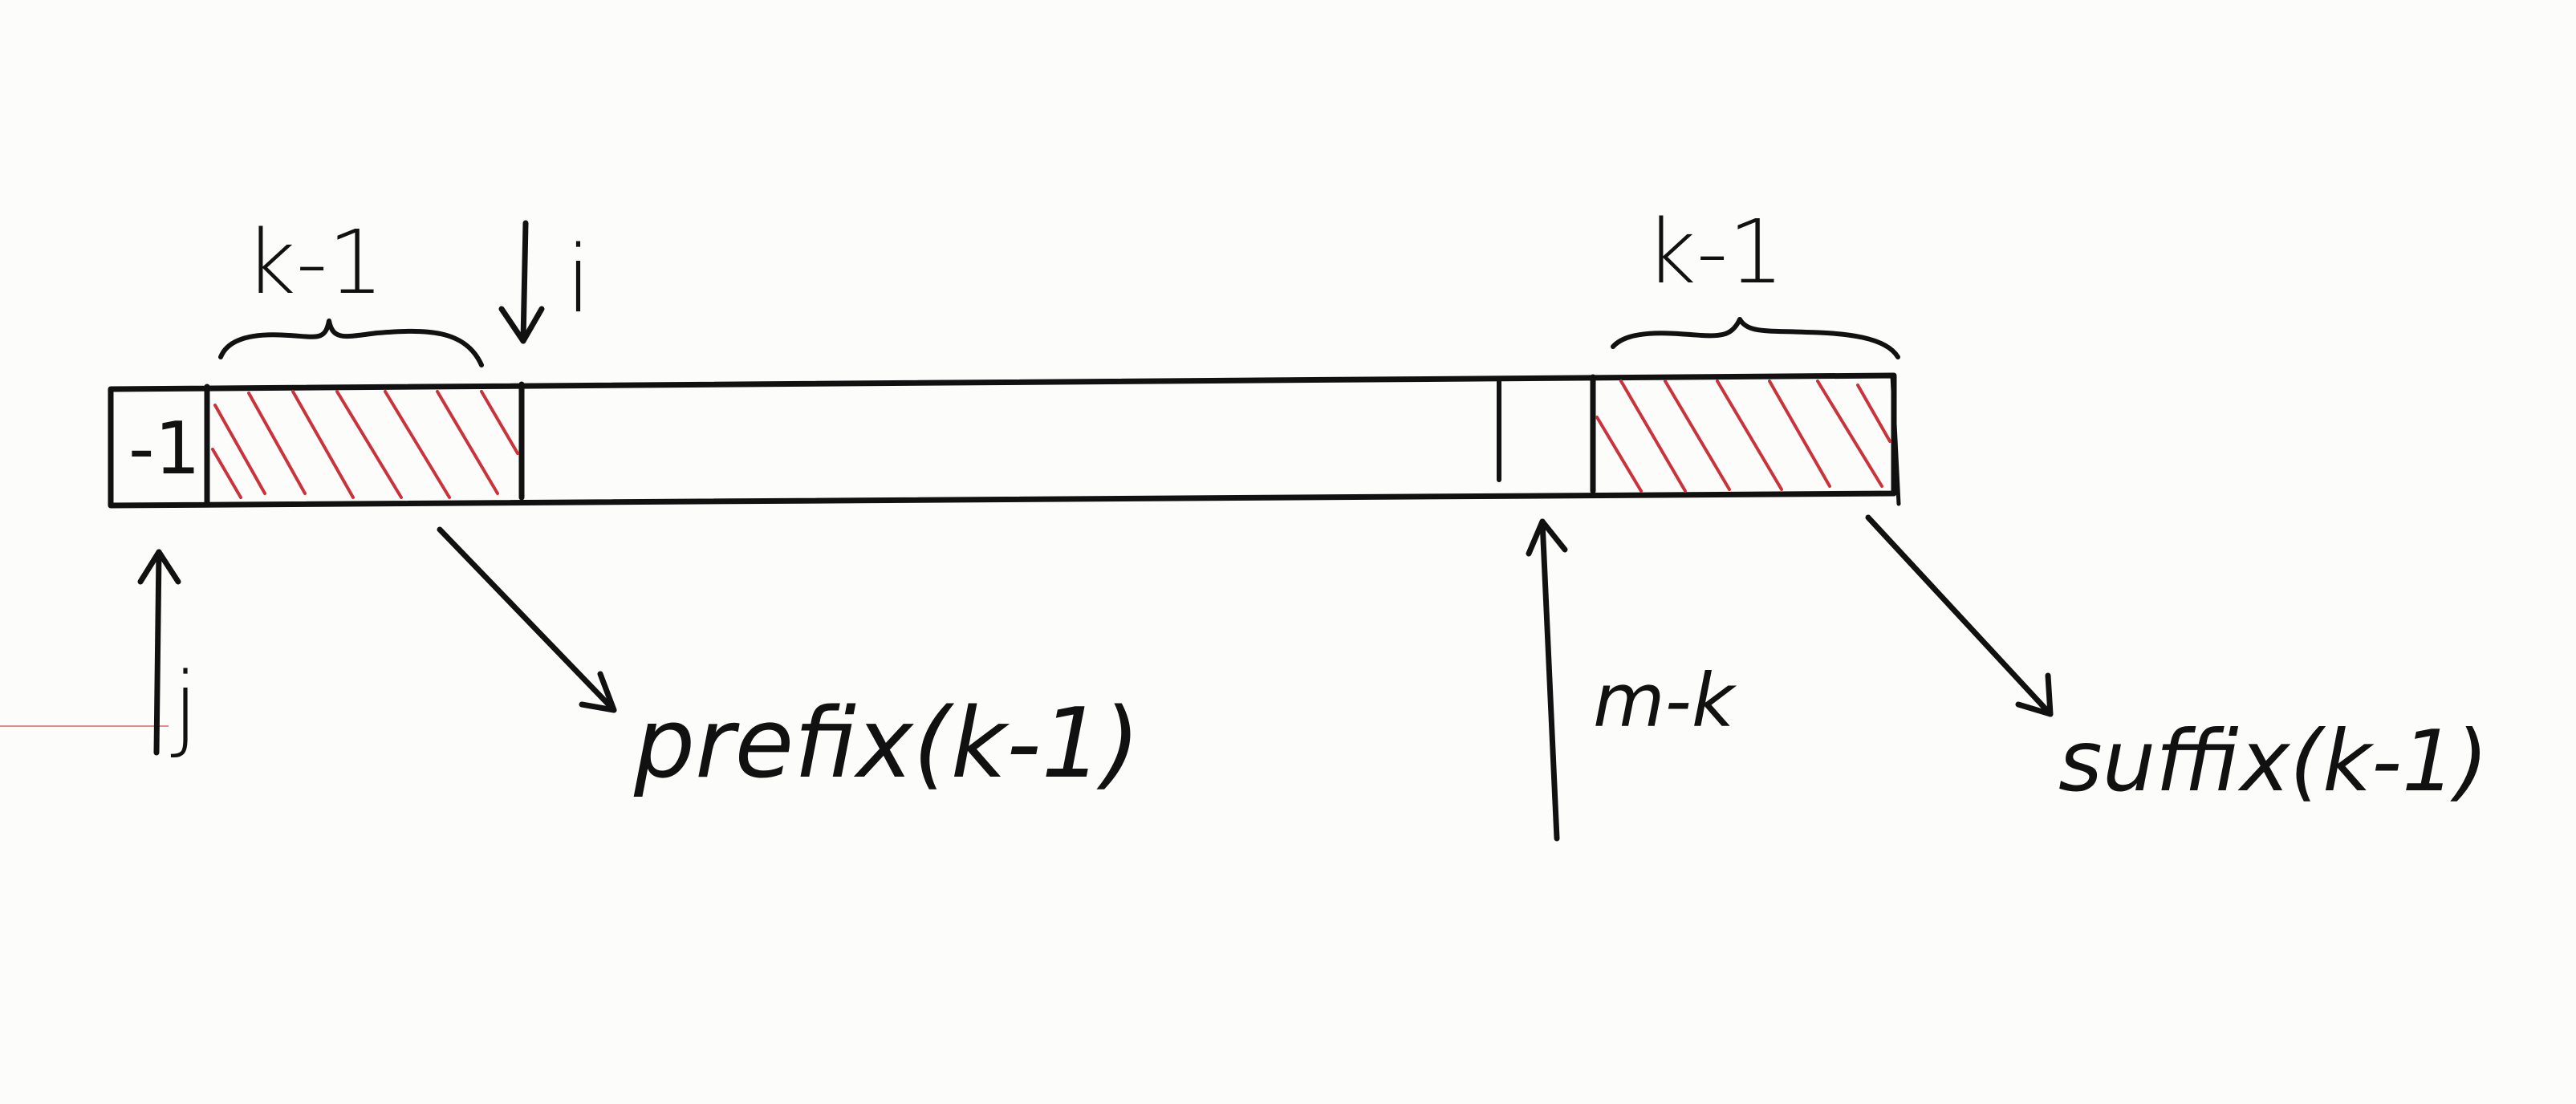 This screenshot has height=1104, width=2576. Describe the element at coordinates (165, 449) in the screenshot. I see `minus-one-cell-label: -1` at that location.